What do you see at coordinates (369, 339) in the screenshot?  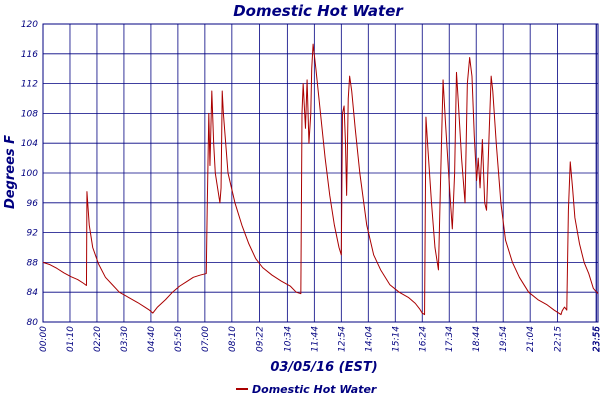 I see `x-tick-label: 14:04` at bounding box center [369, 339].